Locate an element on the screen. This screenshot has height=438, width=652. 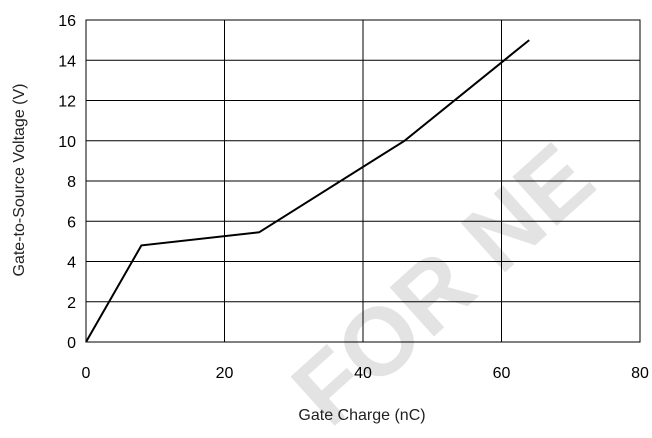
y-tick-label: 14 is located at coordinates (67, 61).